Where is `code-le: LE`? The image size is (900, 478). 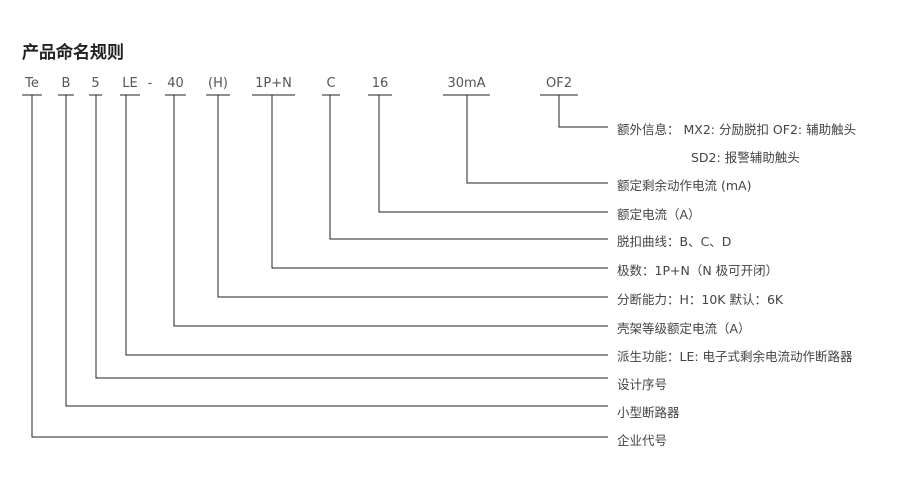 code-le: LE is located at coordinates (130, 83).